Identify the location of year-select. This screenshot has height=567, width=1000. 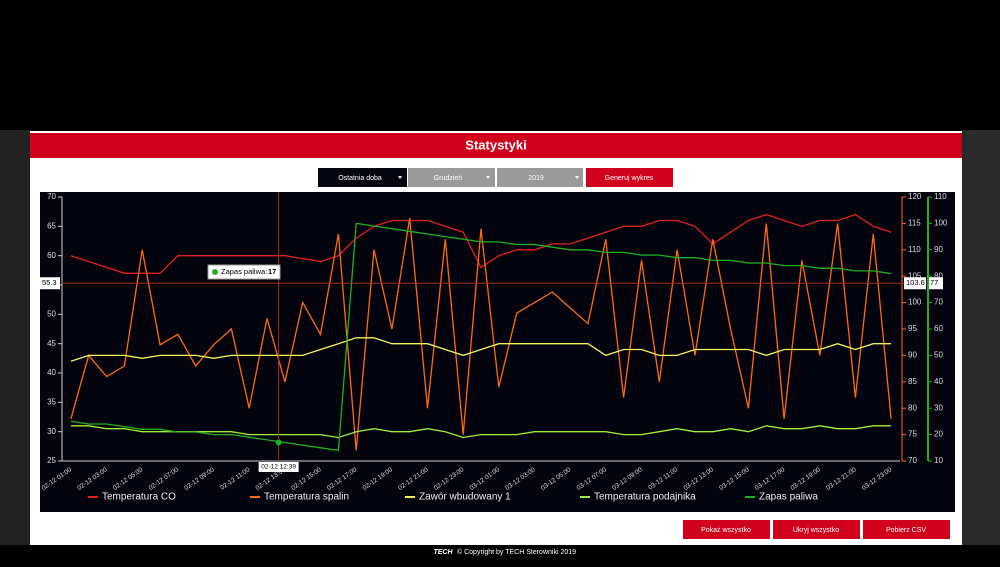
(540, 177).